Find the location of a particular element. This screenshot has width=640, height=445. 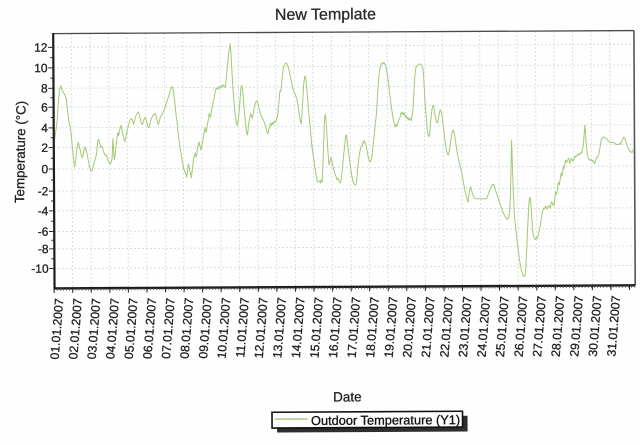

svg-text: Outdoor Temperature (Y1) is located at coordinates (385, 420).